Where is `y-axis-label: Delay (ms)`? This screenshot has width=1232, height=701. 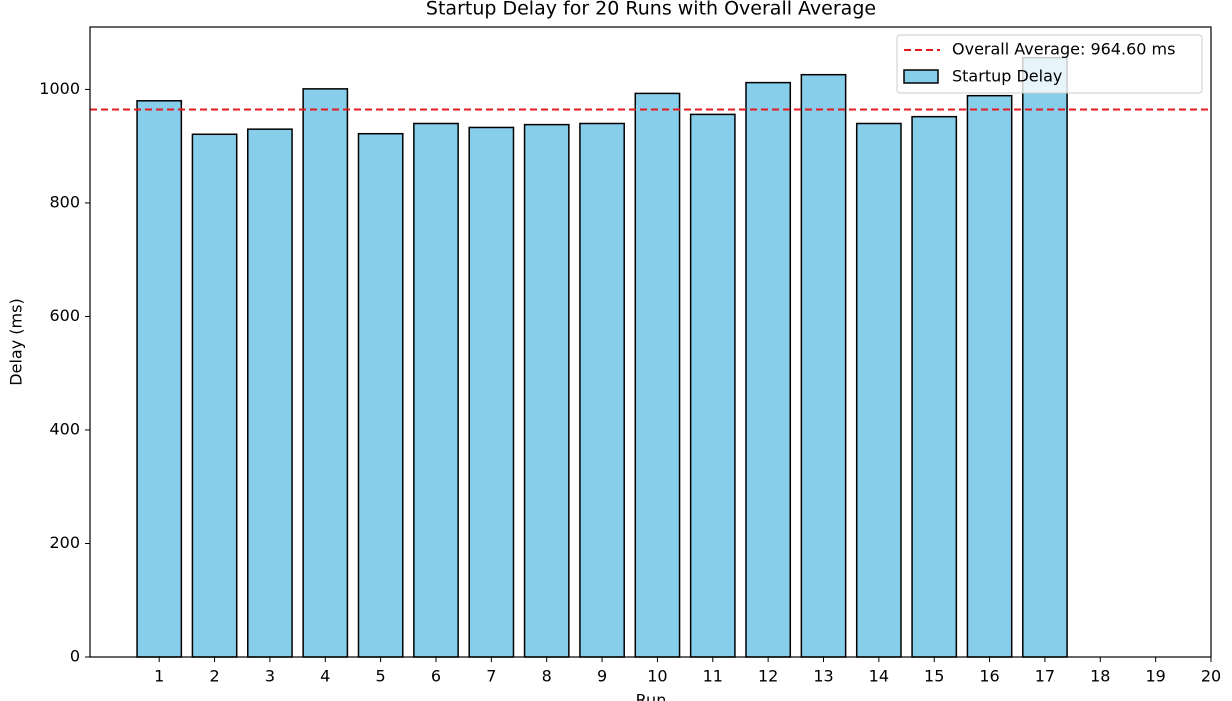
y-axis-label: Delay (ms) is located at coordinates (16, 341).